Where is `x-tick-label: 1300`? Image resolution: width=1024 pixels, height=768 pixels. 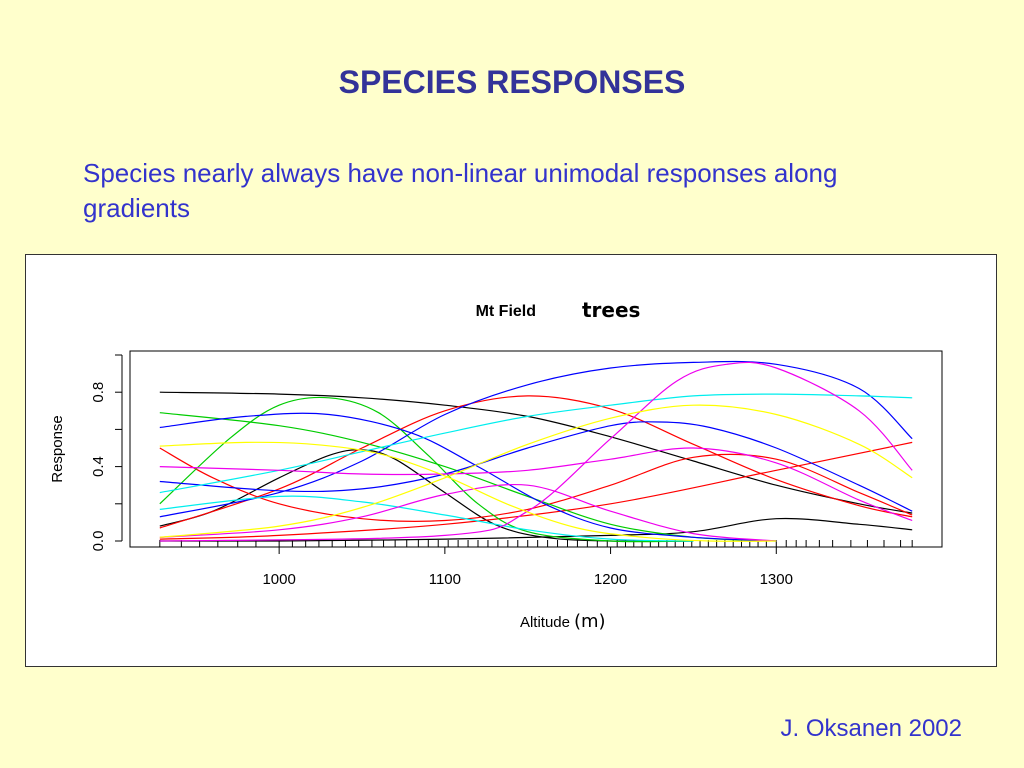
x-tick-label: 1300 is located at coordinates (776, 579).